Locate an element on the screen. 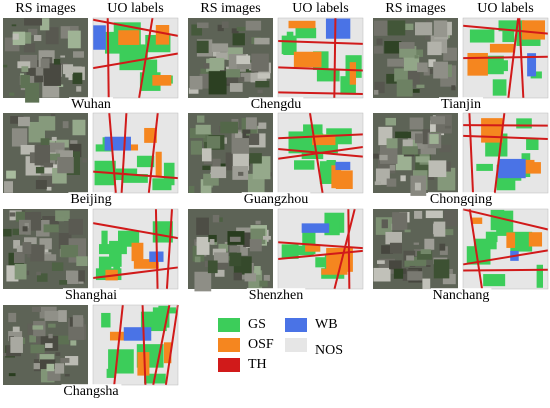  rs-image is located at coordinates (230, 58).